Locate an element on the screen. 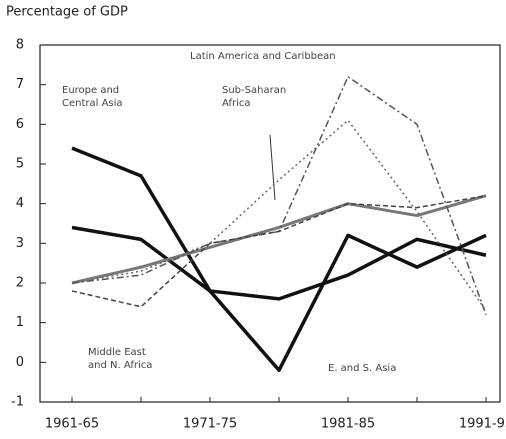 The image size is (506, 439). x-tick-label: 1971-75 is located at coordinates (210, 424).